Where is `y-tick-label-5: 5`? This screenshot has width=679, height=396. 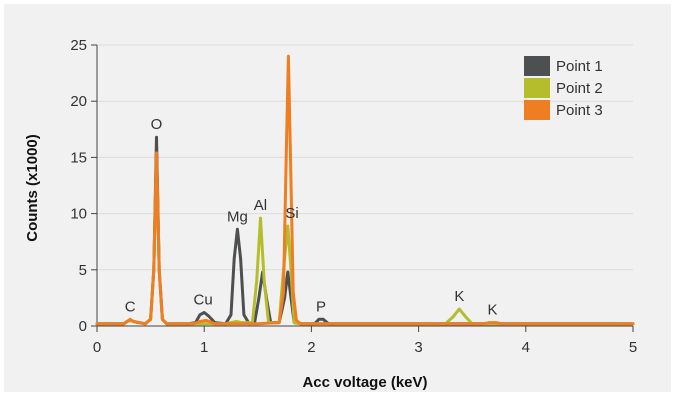
y-tick-label-5: 5 is located at coordinates (83, 270).